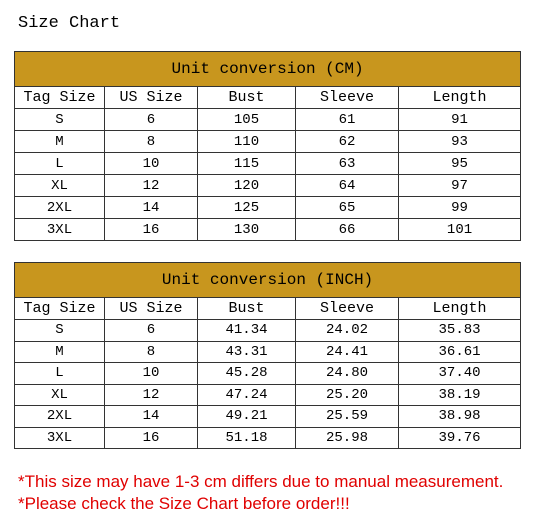 This screenshot has height=530, width=548. Describe the element at coordinates (459, 207) in the screenshot. I see `table-cell: 99` at that location.